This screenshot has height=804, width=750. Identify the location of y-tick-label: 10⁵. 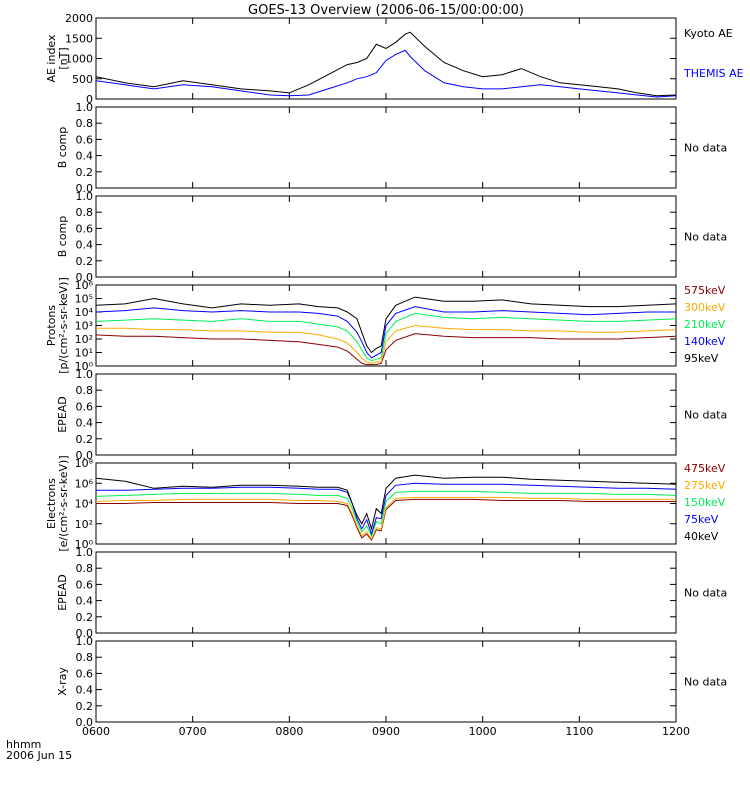
(84, 299).